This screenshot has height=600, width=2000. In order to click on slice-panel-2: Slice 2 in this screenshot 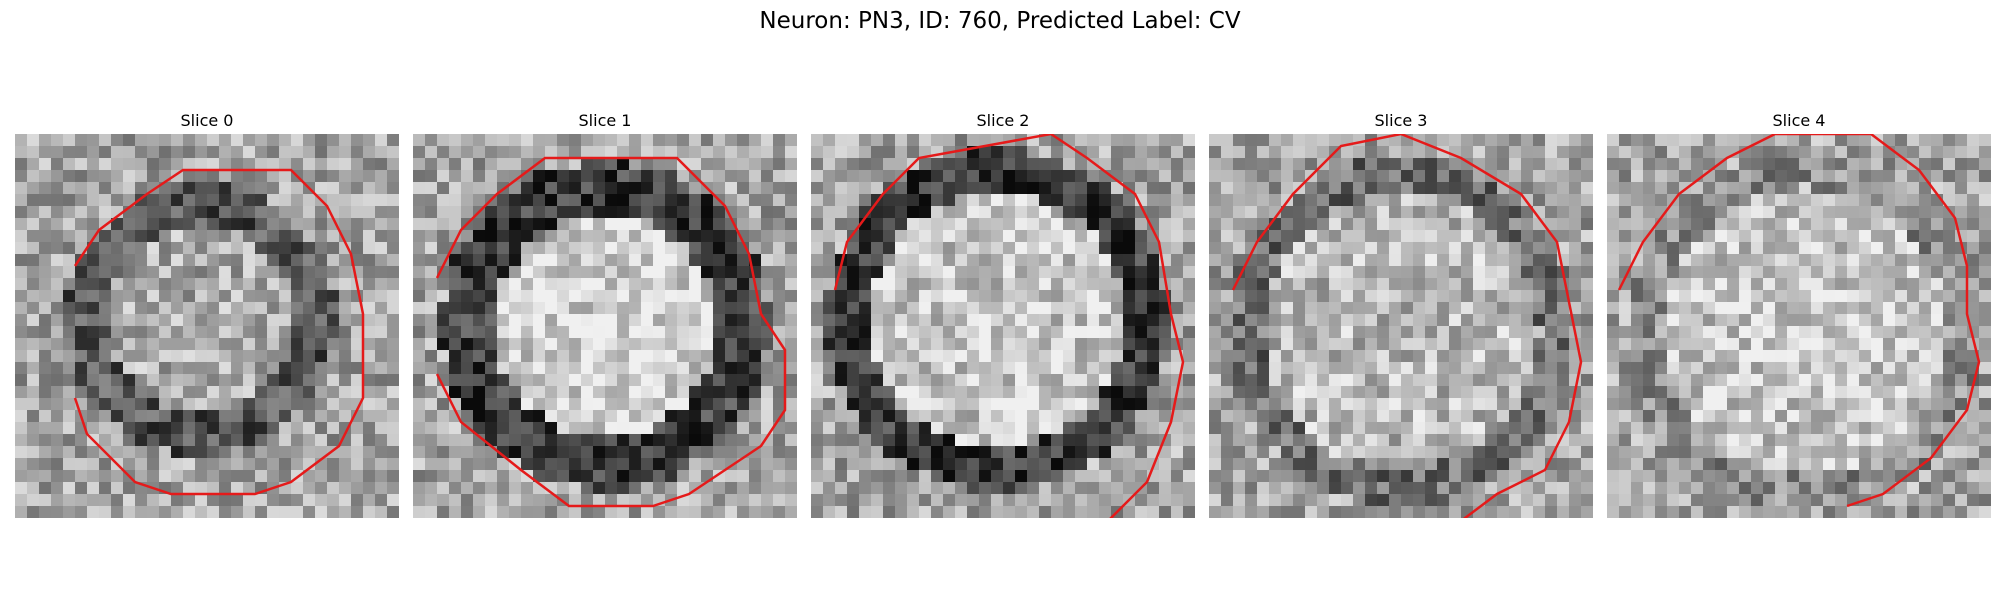, I will do `click(1003, 314)`.